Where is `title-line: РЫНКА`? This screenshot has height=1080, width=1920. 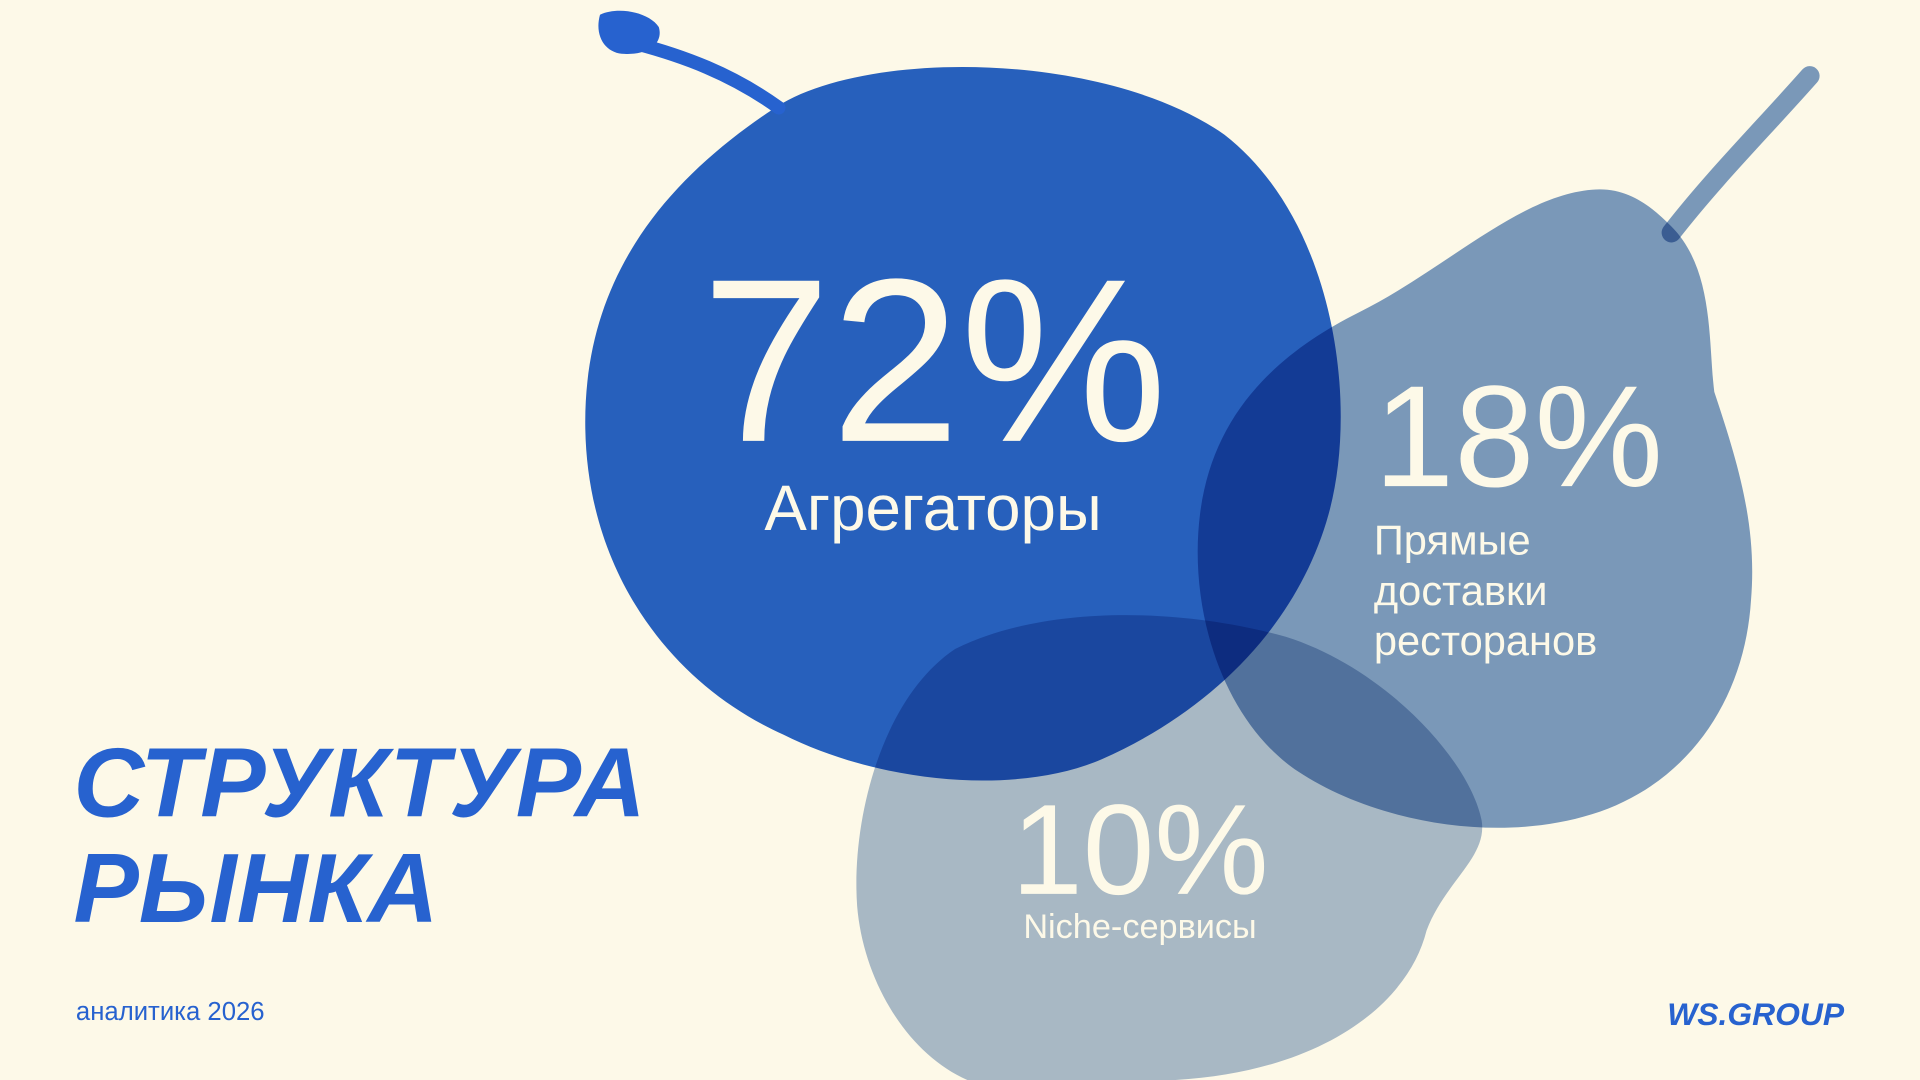
title-line: РЫНКА is located at coordinates (255, 888).